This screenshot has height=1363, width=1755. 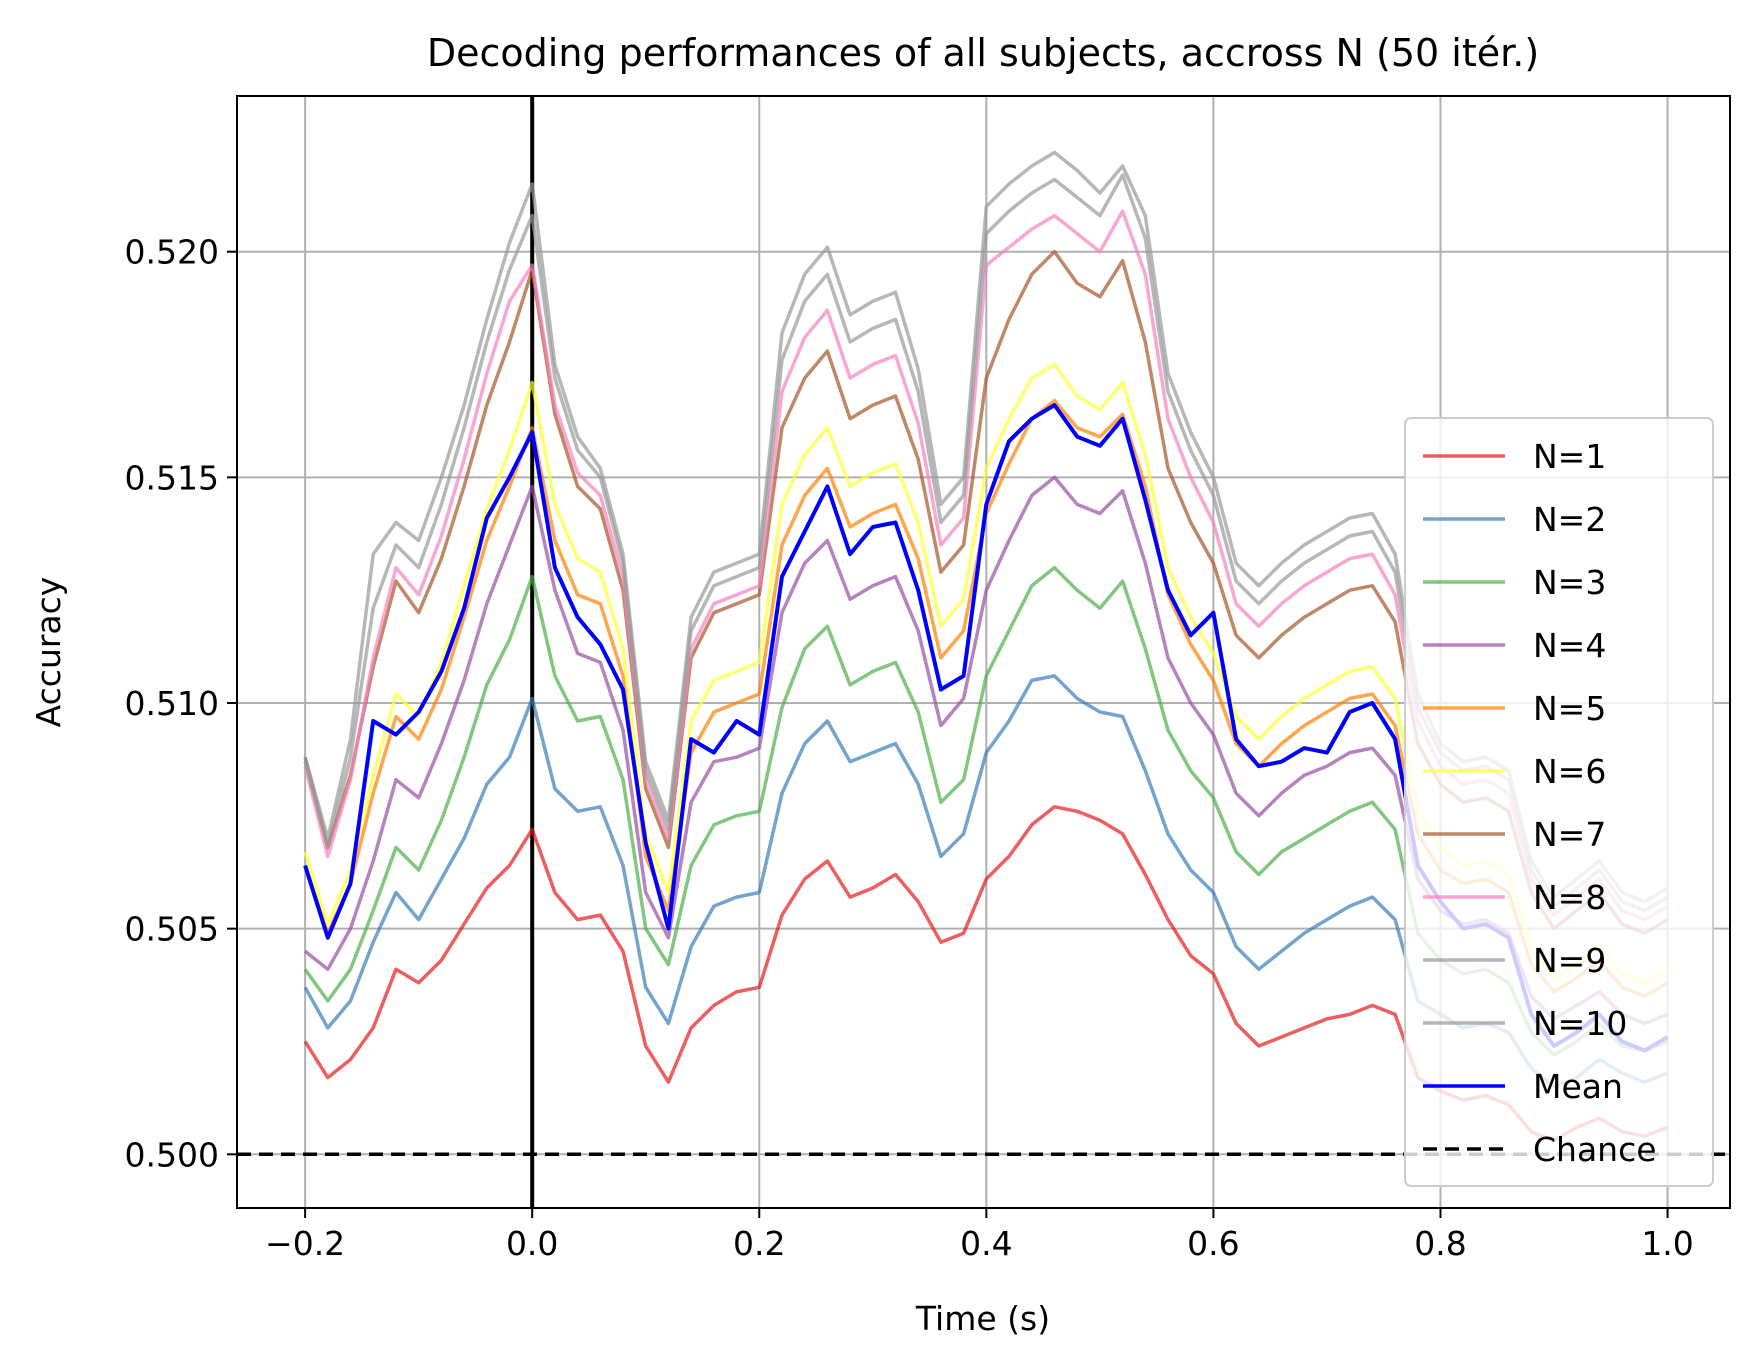 I want to click on legend-label: N=2, so click(x=1569, y=519).